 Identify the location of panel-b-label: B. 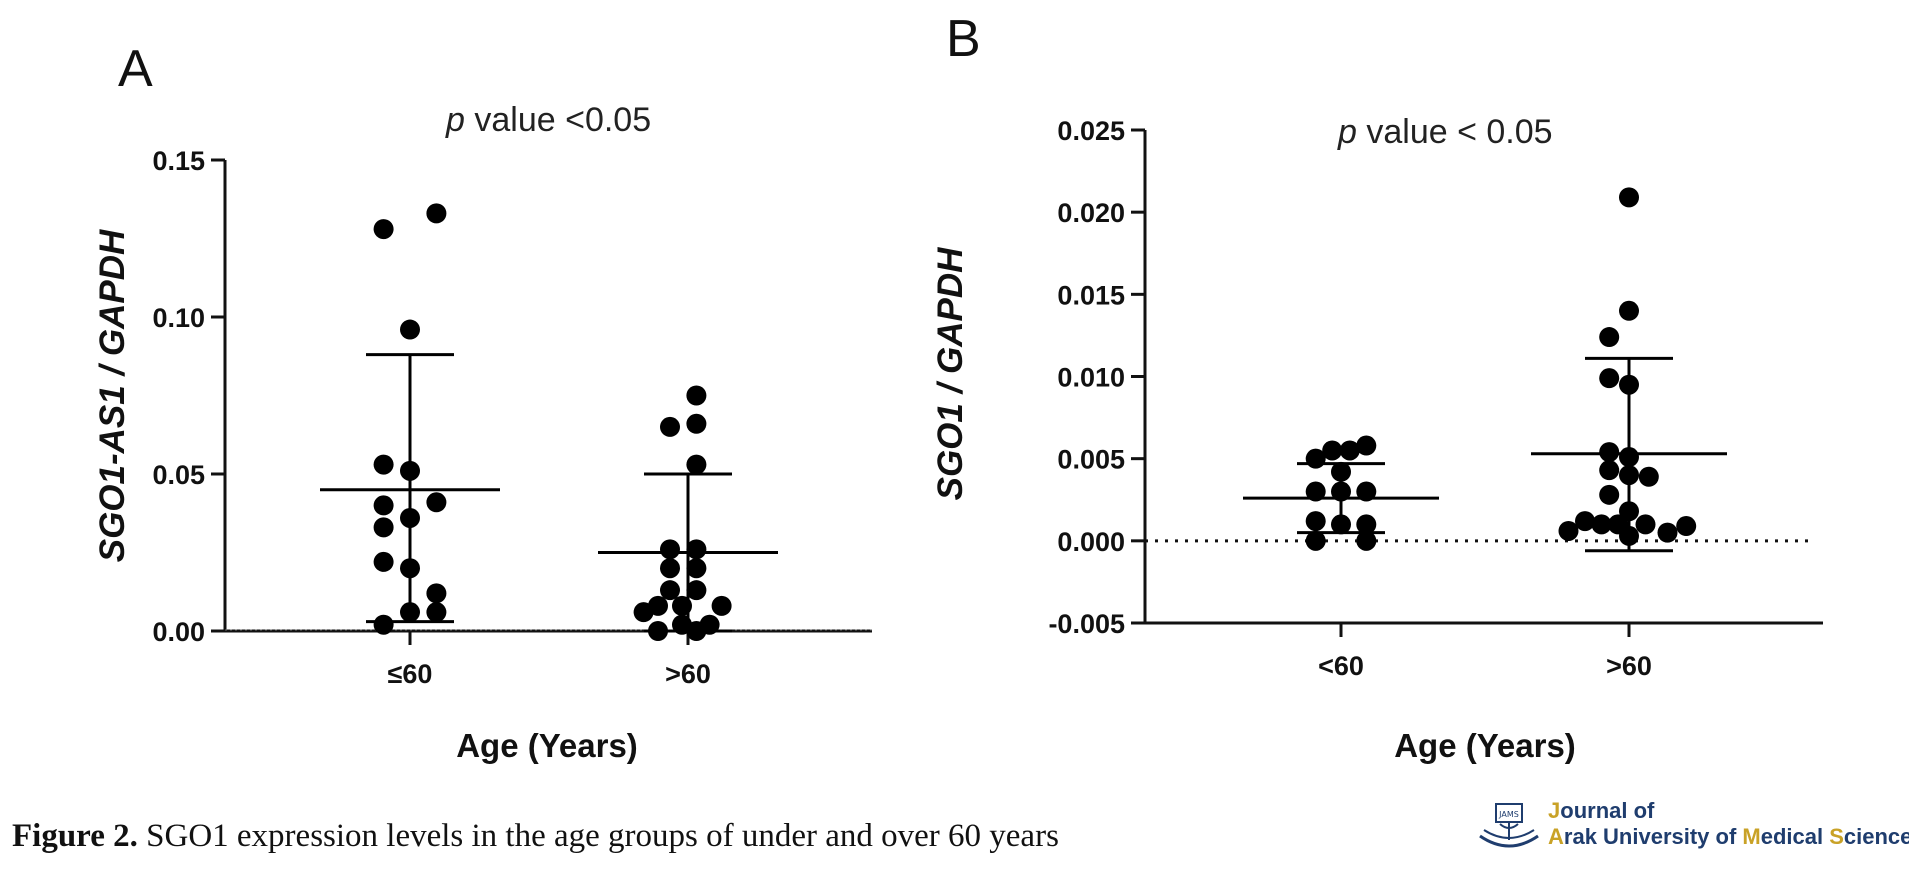
(963, 39).